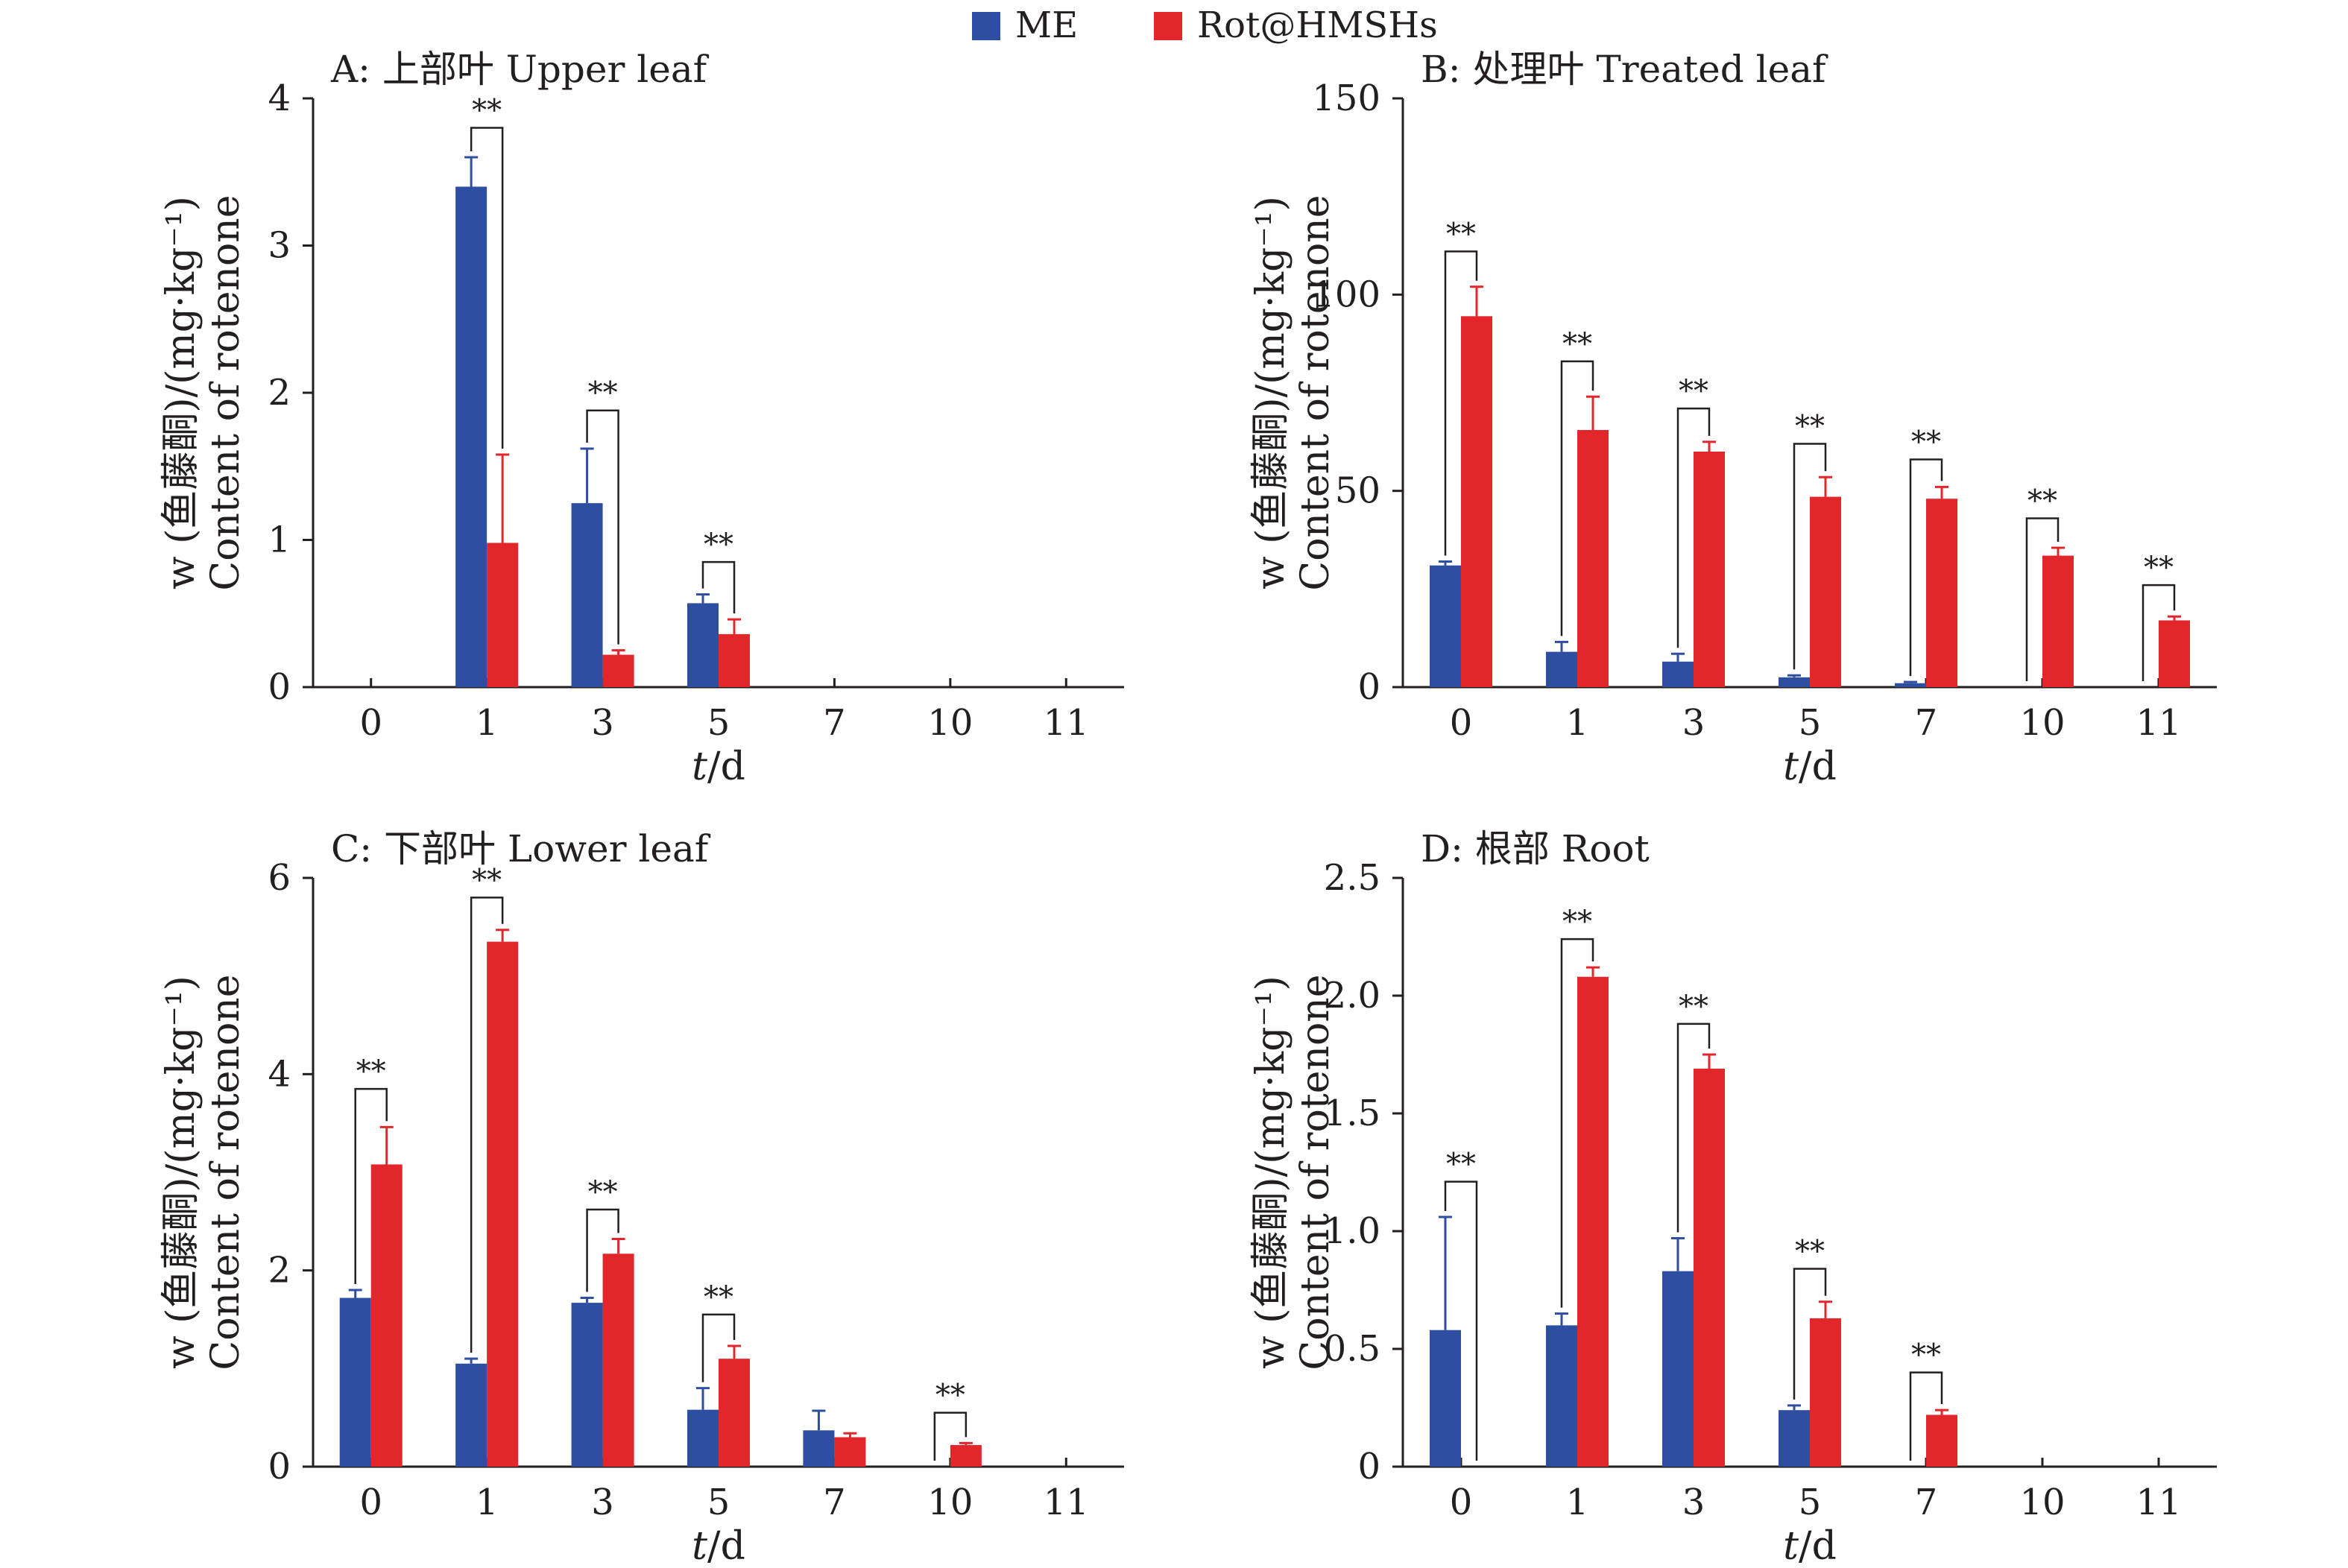 This screenshot has width=2348, height=1568. I want to click on legend-label-me: ME, so click(1046, 25).